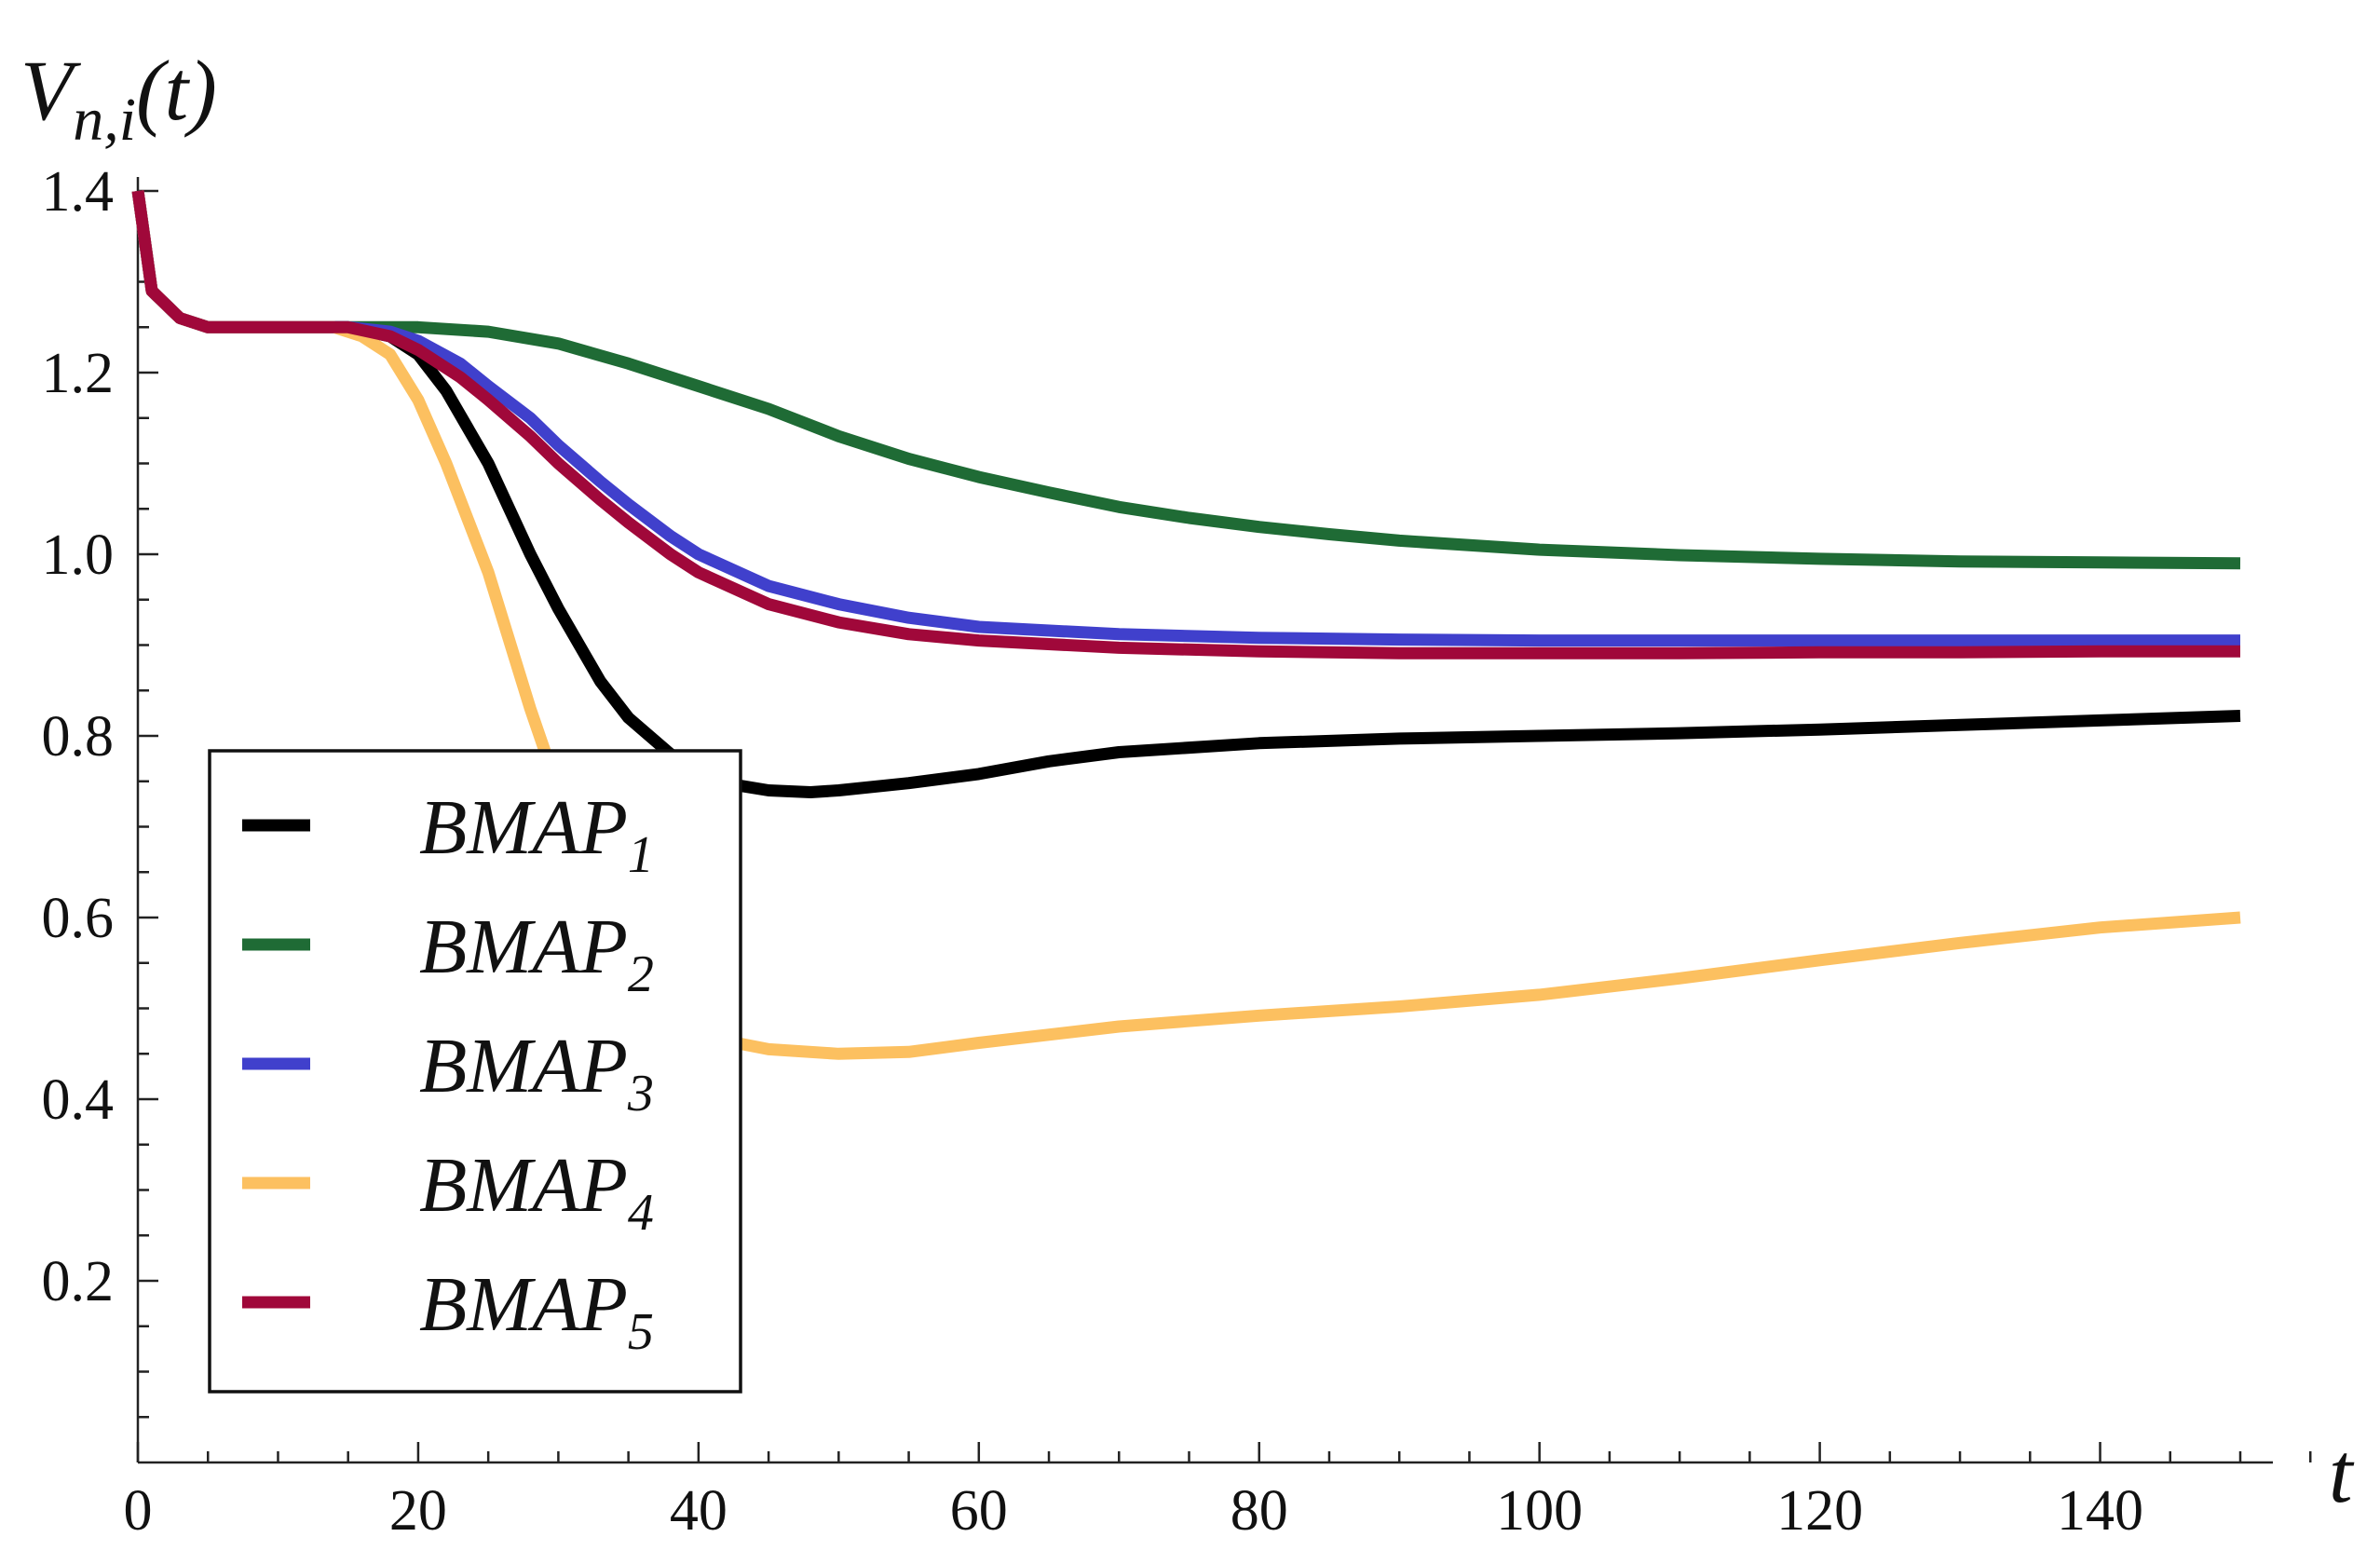 The width and height of the screenshot is (2380, 1564). I want to click on x-tick-label: 140, so click(2100, 1511).